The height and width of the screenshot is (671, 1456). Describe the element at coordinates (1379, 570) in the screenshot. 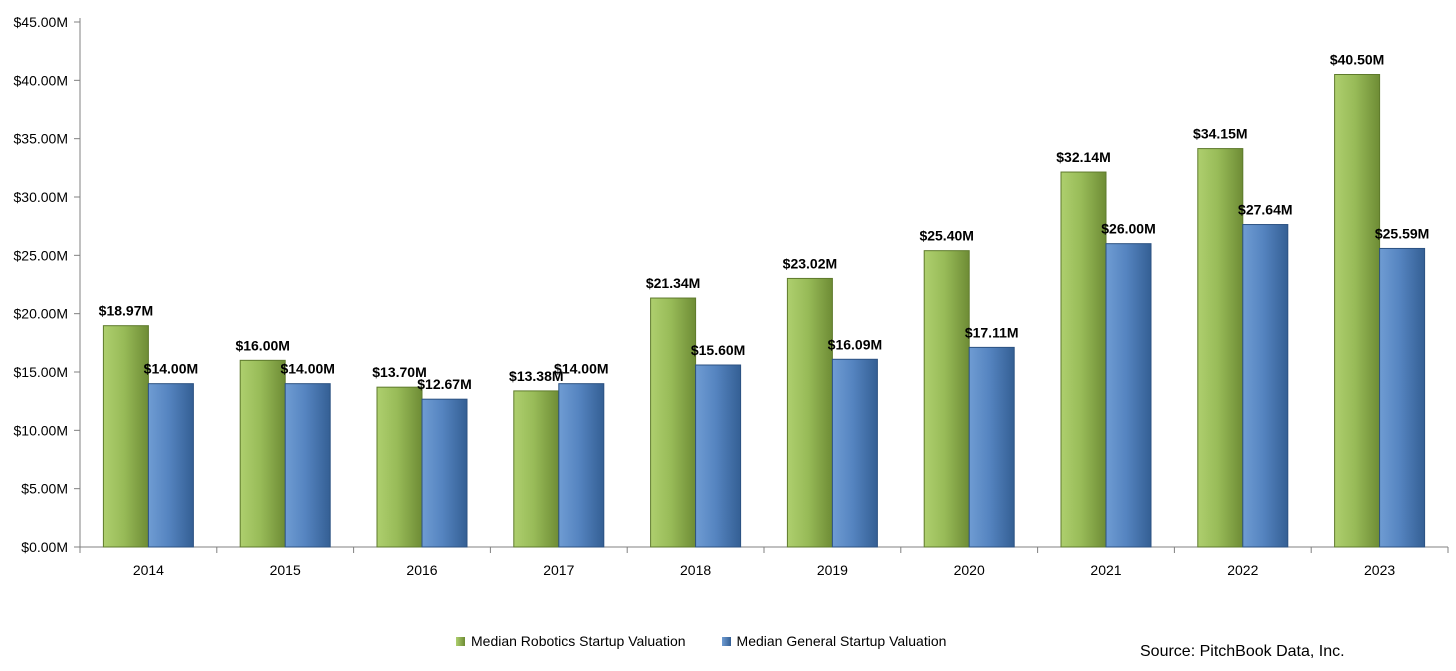

I see `x-tick-label: 2023` at that location.